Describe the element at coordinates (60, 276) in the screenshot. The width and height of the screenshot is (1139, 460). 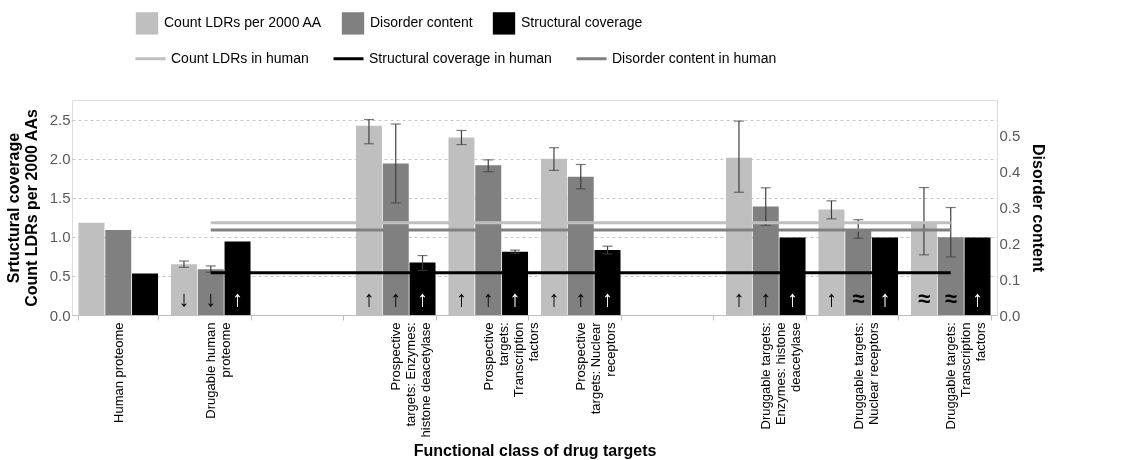
I see `y-tick-label: 0.5` at that location.